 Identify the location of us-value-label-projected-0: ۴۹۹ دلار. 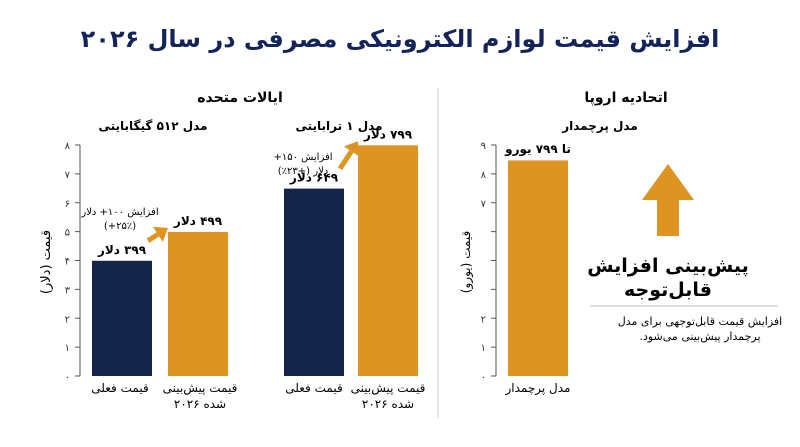
(198, 221).